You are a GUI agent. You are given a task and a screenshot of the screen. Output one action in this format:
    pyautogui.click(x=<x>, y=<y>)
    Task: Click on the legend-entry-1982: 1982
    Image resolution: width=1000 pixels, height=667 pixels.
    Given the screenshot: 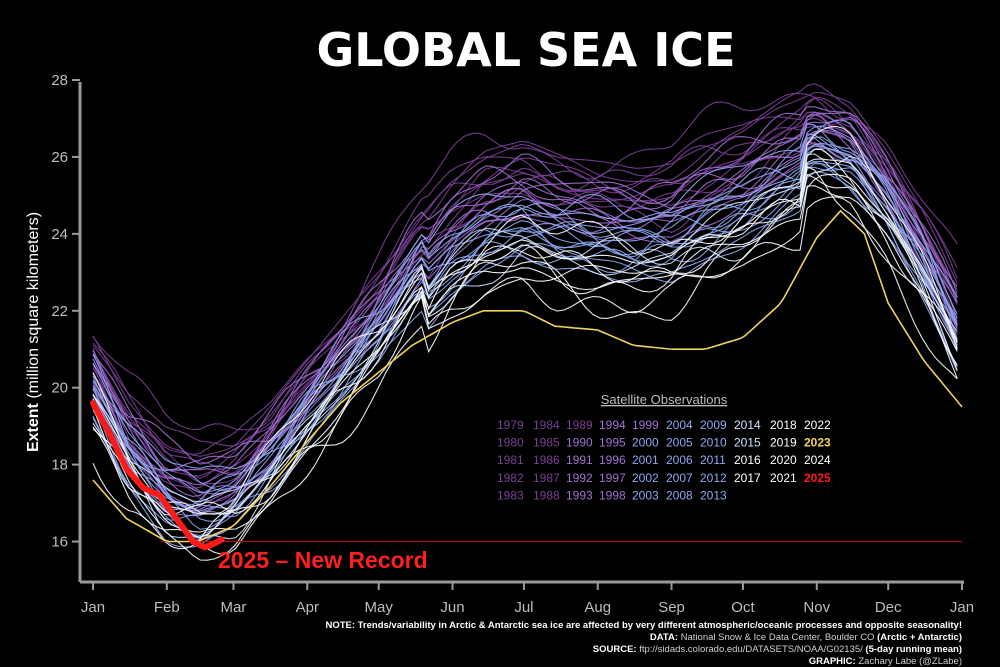 What is the action you would take?
    pyautogui.click(x=510, y=478)
    